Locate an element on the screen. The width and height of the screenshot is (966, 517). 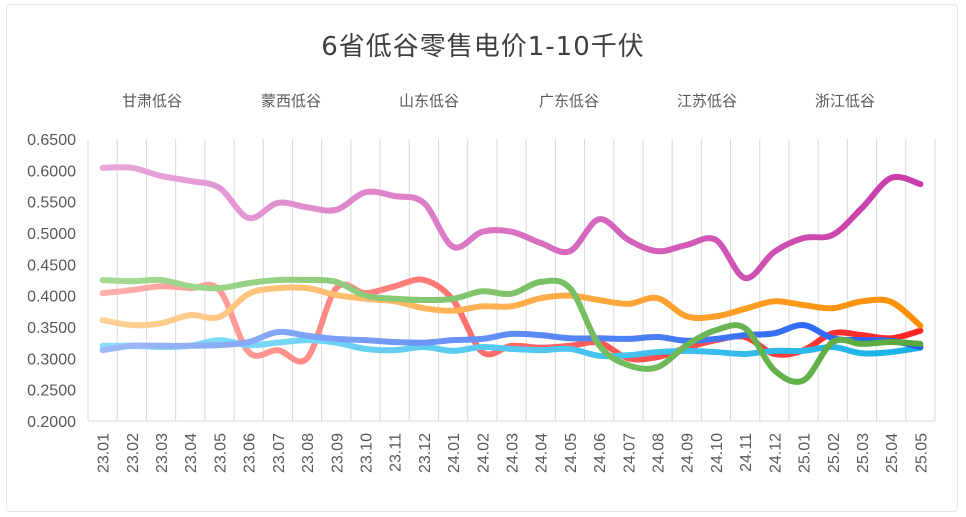
x-tick-label: 23.07 is located at coordinates (279, 453).